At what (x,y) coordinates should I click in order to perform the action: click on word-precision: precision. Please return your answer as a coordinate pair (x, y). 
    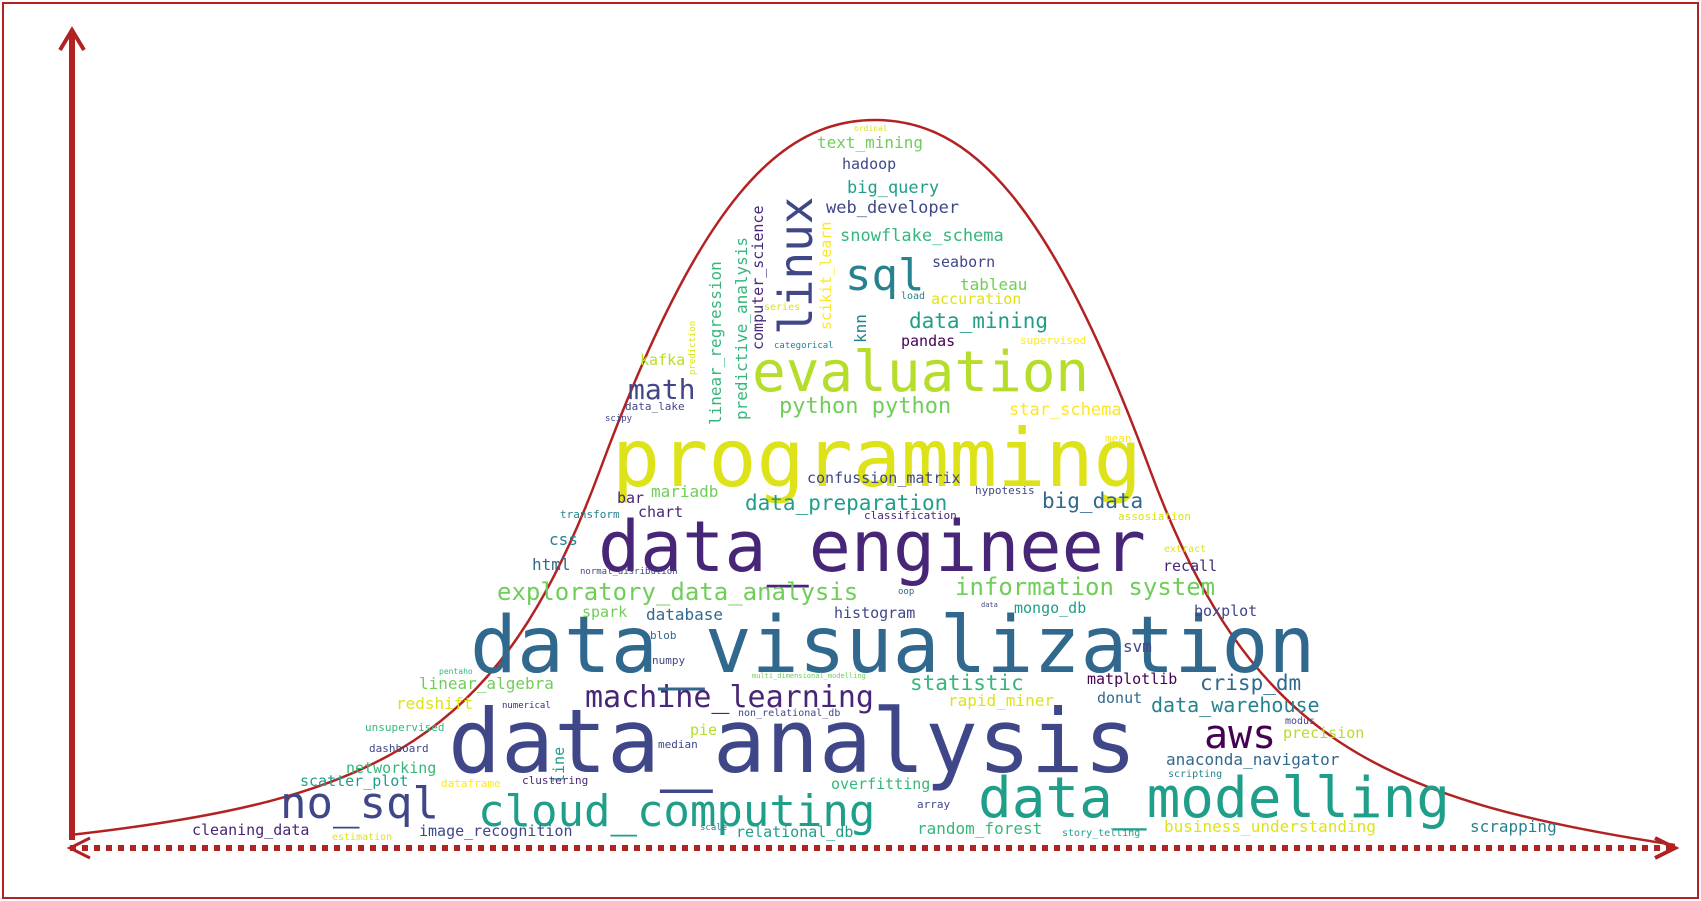
    Looking at the image, I should click on (1323, 733).